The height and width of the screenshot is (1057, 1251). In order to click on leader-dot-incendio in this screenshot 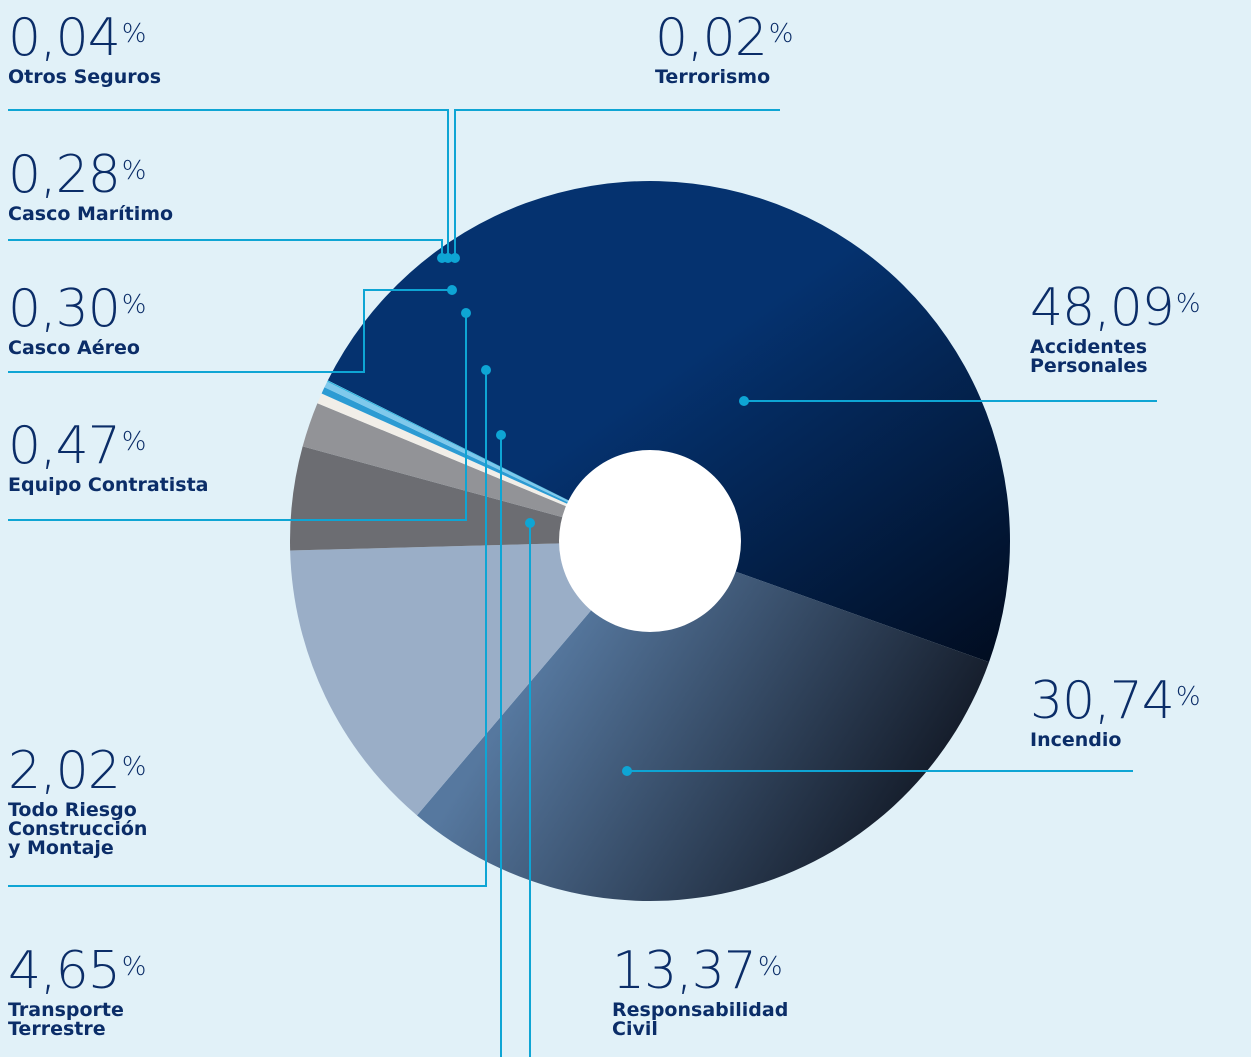, I will do `click(627, 771)`.